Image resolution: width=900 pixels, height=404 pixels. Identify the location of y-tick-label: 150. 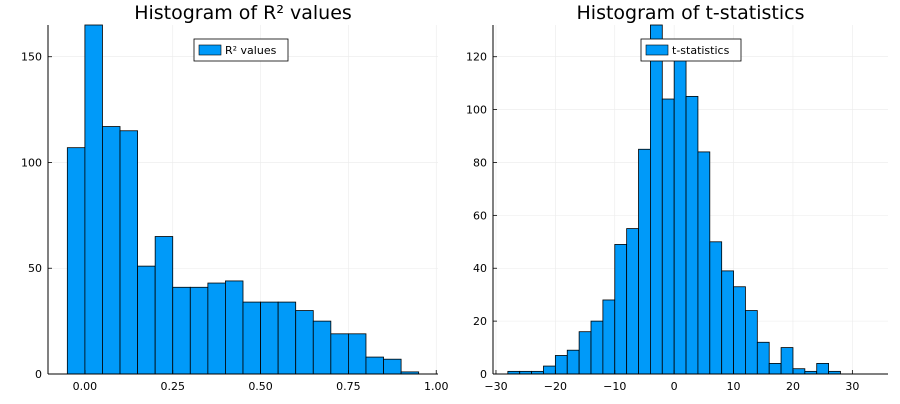
(31, 57).